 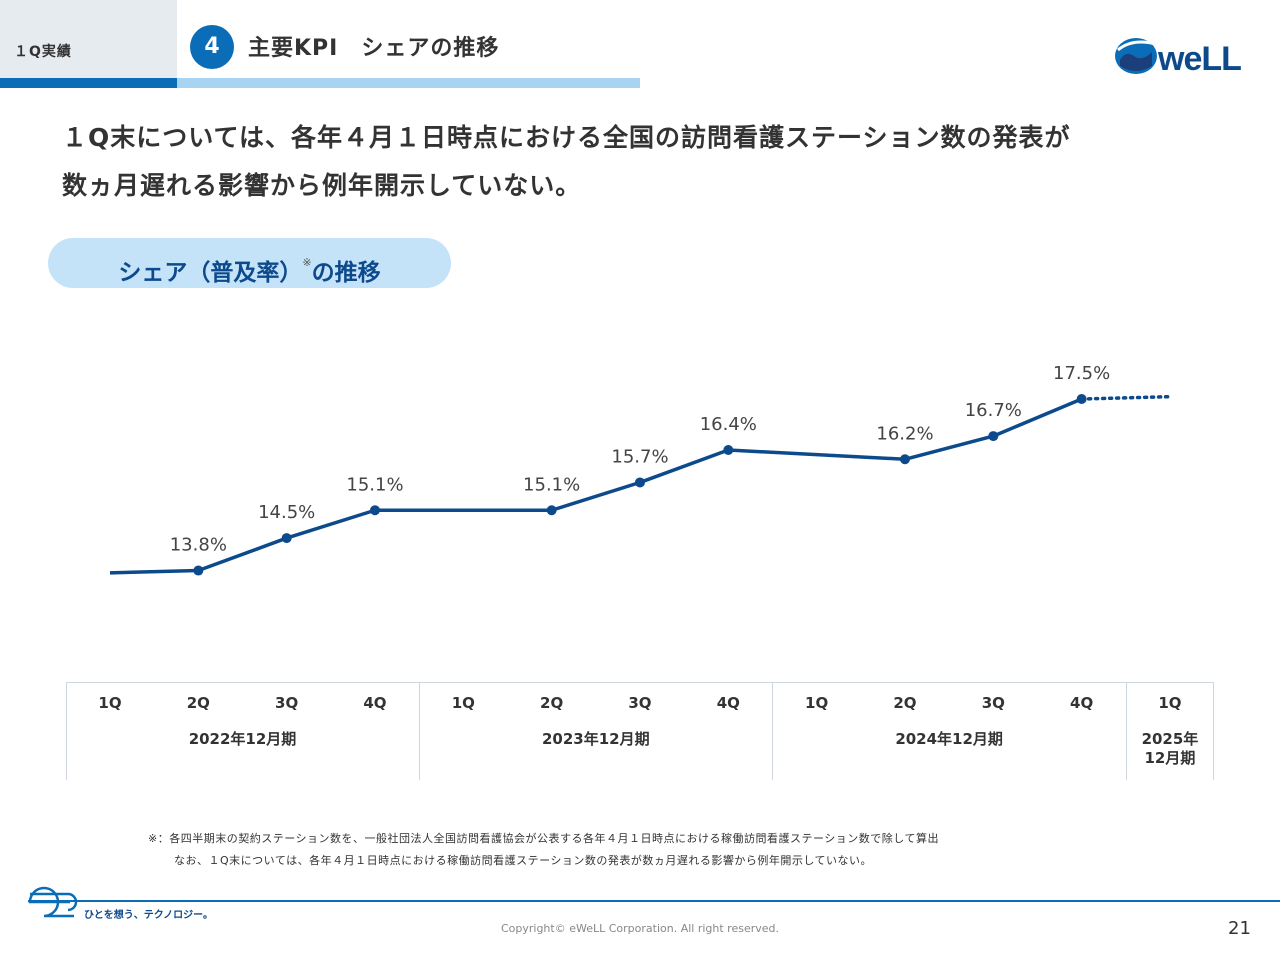 What do you see at coordinates (242, 739) in the screenshot?
I see `x-period-label: 2022年12月期` at bounding box center [242, 739].